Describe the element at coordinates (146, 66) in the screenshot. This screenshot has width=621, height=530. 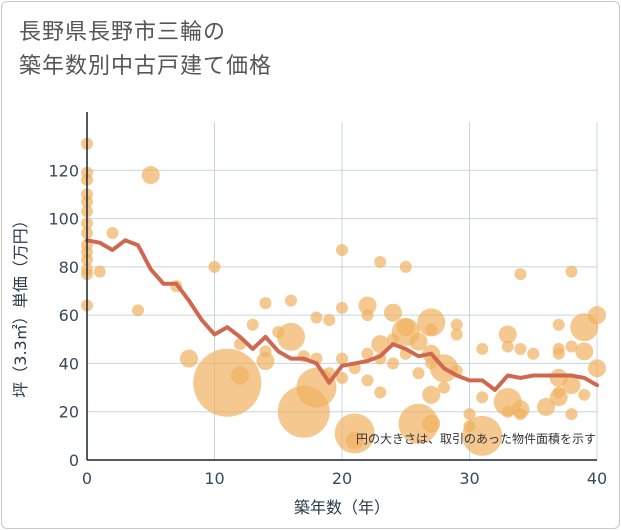
I see `chart-title-line2: 築年数別中古戸建て価格` at that location.